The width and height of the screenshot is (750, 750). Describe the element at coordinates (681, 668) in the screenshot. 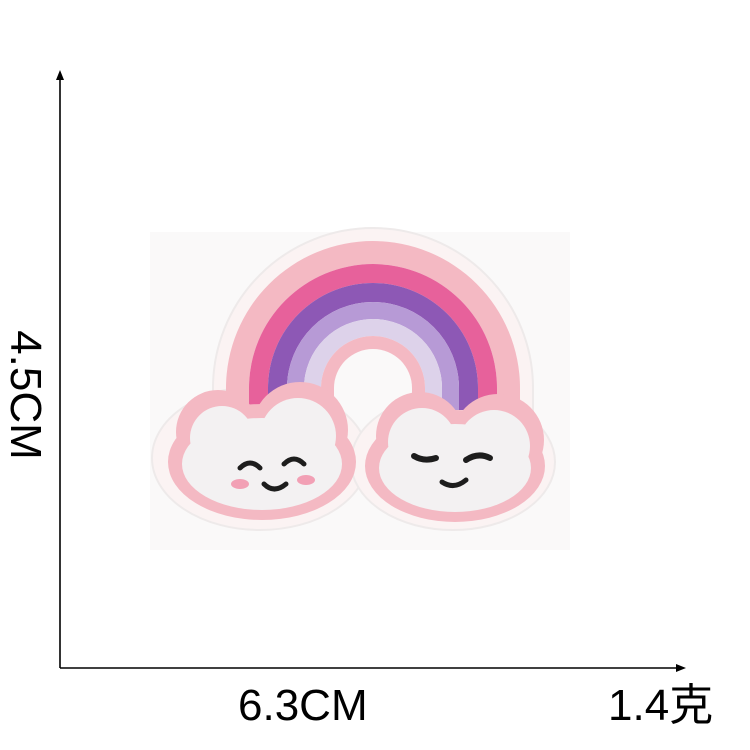

I see `horizontal-arrowhead-icon` at that location.